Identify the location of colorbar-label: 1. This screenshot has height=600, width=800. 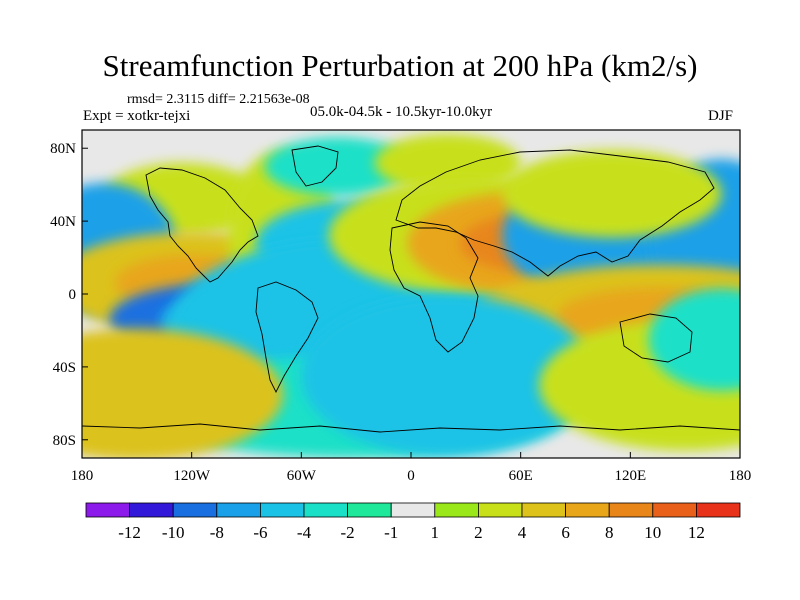
(435, 532).